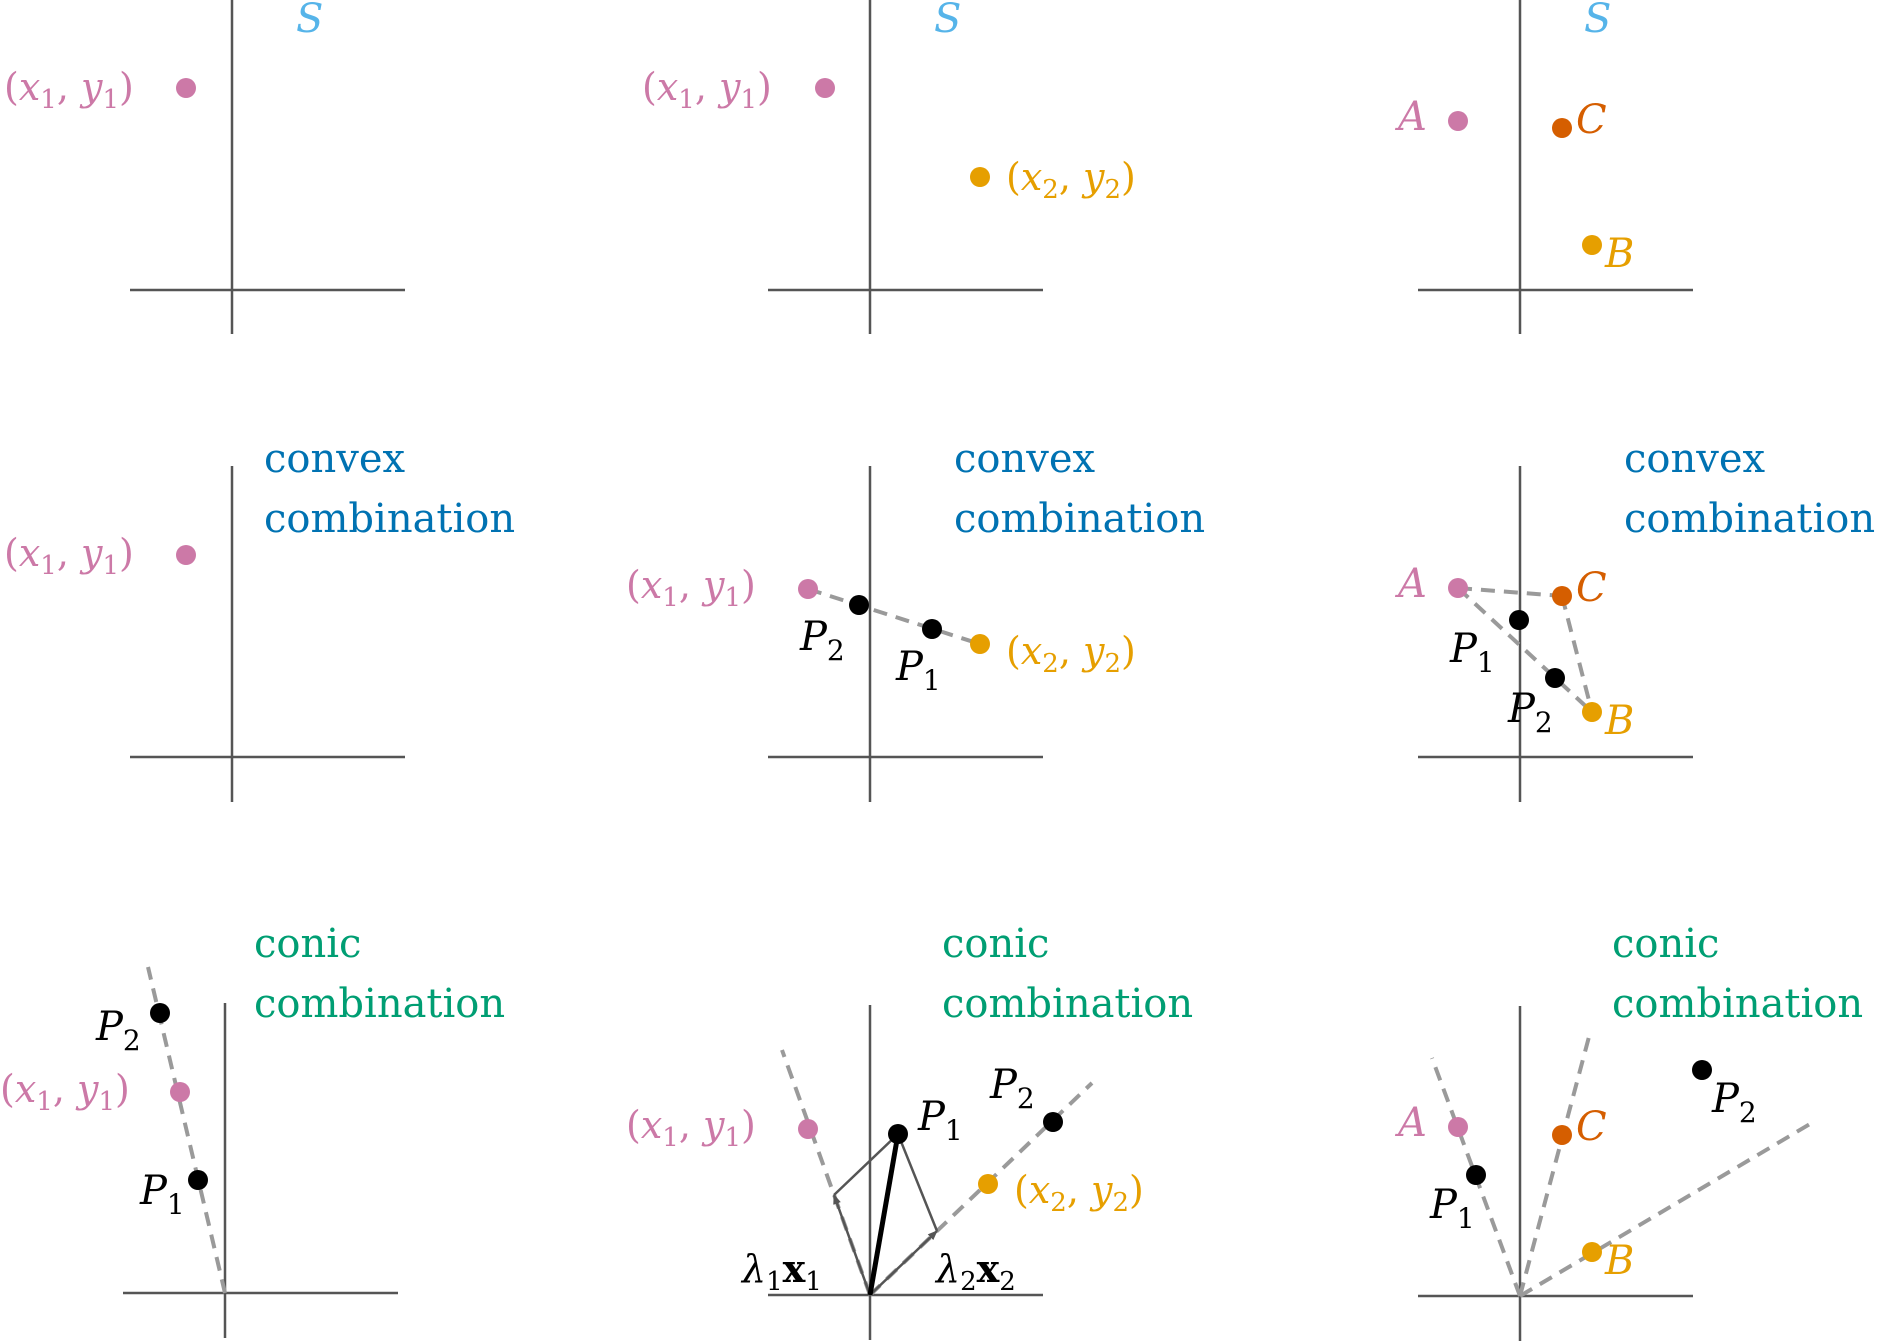  I want to click on panel-convex-single-point: convex combination (x1, y1), so click(259, 619).